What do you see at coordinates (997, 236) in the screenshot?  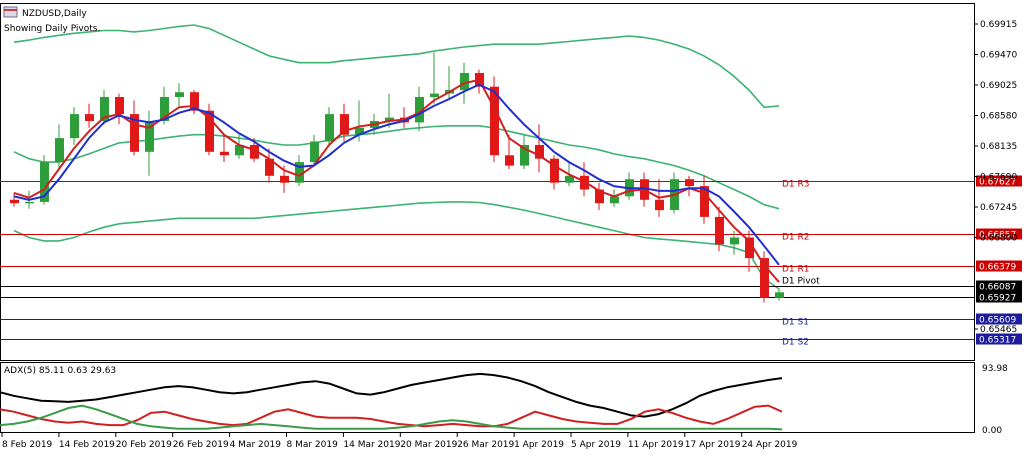 I see `pivot-price-label: 0.66857` at bounding box center [997, 236].